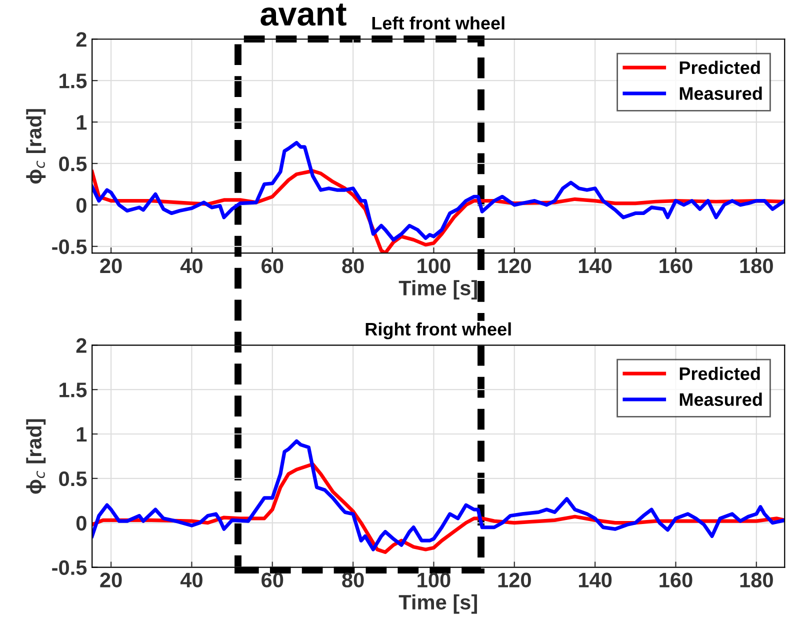 This screenshot has height=631, width=787. Describe the element at coordinates (438, 23) in the screenshot. I see `chart-title: Left front wheel` at that location.